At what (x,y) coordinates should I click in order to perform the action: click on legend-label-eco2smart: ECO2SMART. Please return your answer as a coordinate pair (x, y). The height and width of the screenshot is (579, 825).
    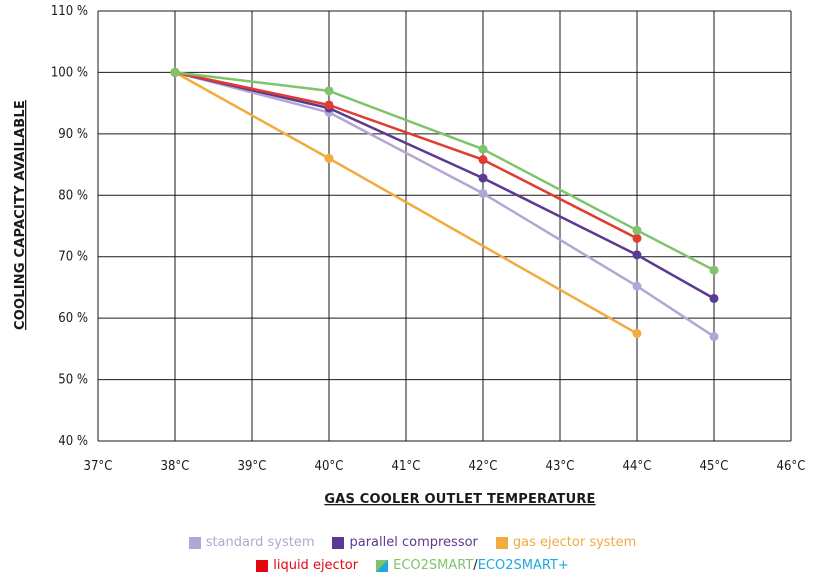
    Looking at the image, I should click on (433, 565).